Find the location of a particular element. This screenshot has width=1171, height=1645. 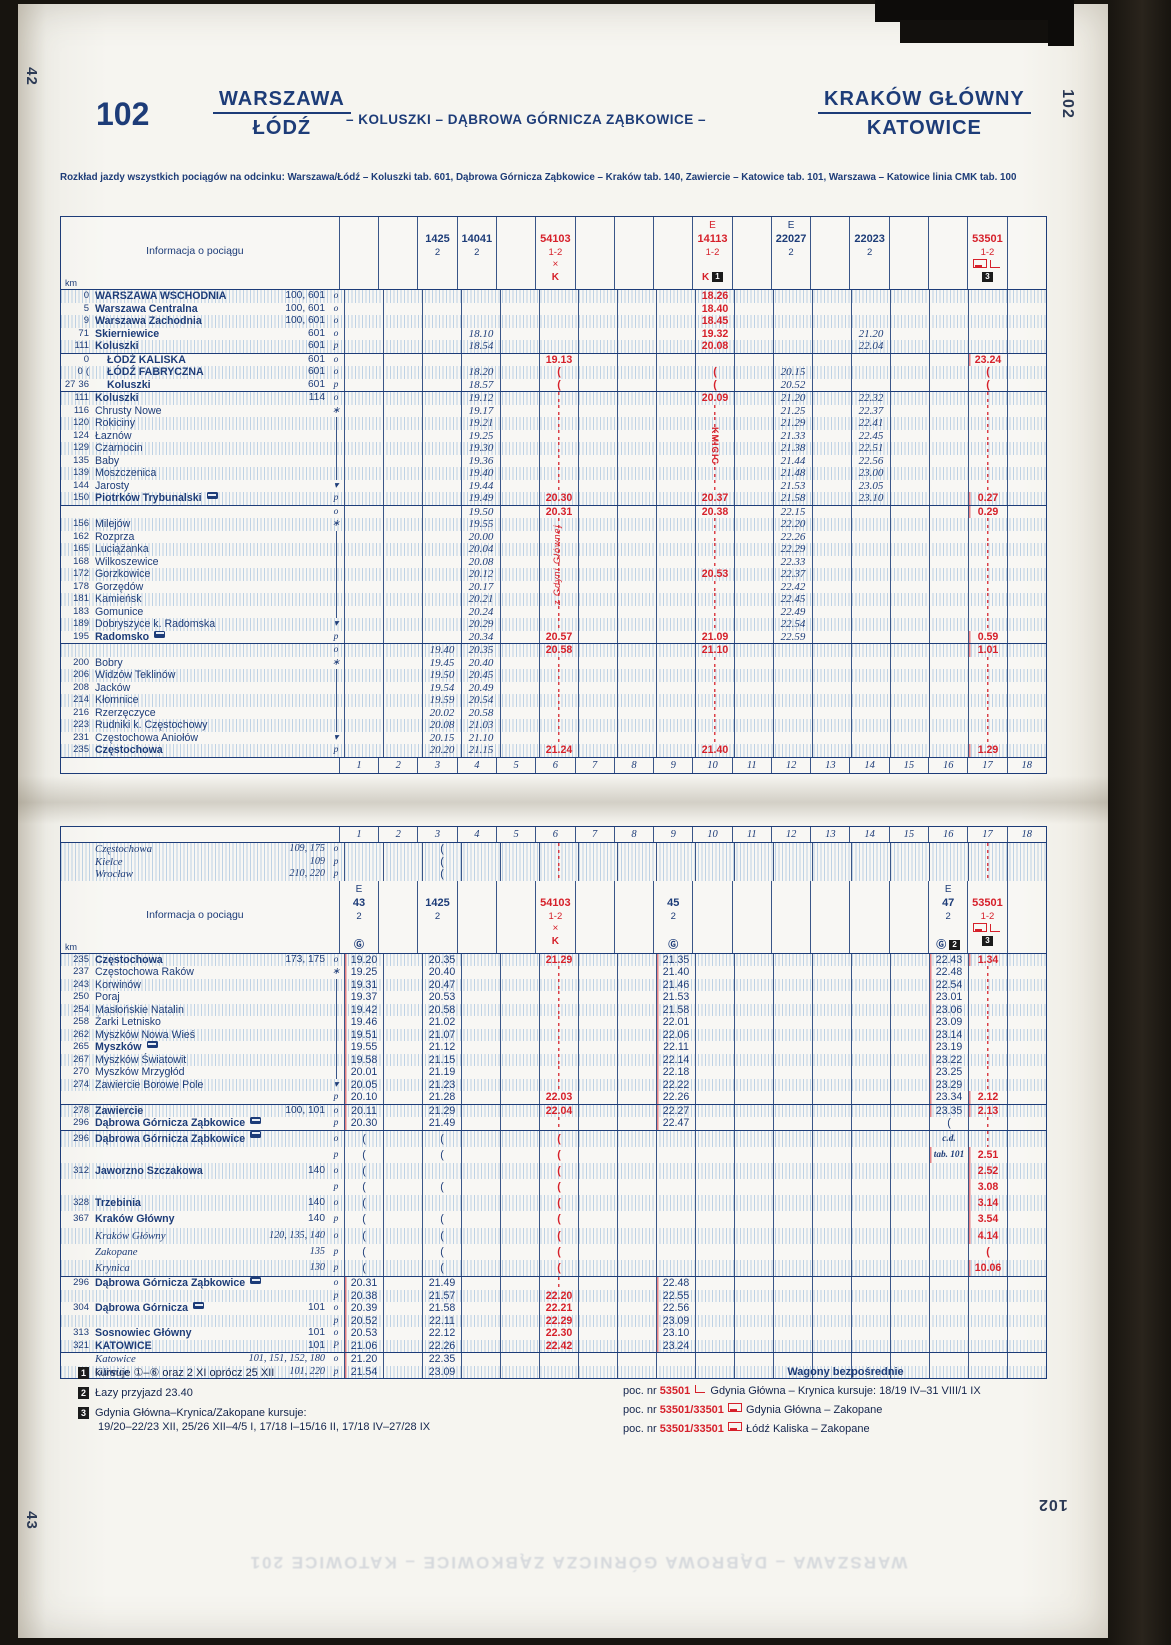

direct-cars-title: Wagony bezpośrednie is located at coordinates (845, 1372).